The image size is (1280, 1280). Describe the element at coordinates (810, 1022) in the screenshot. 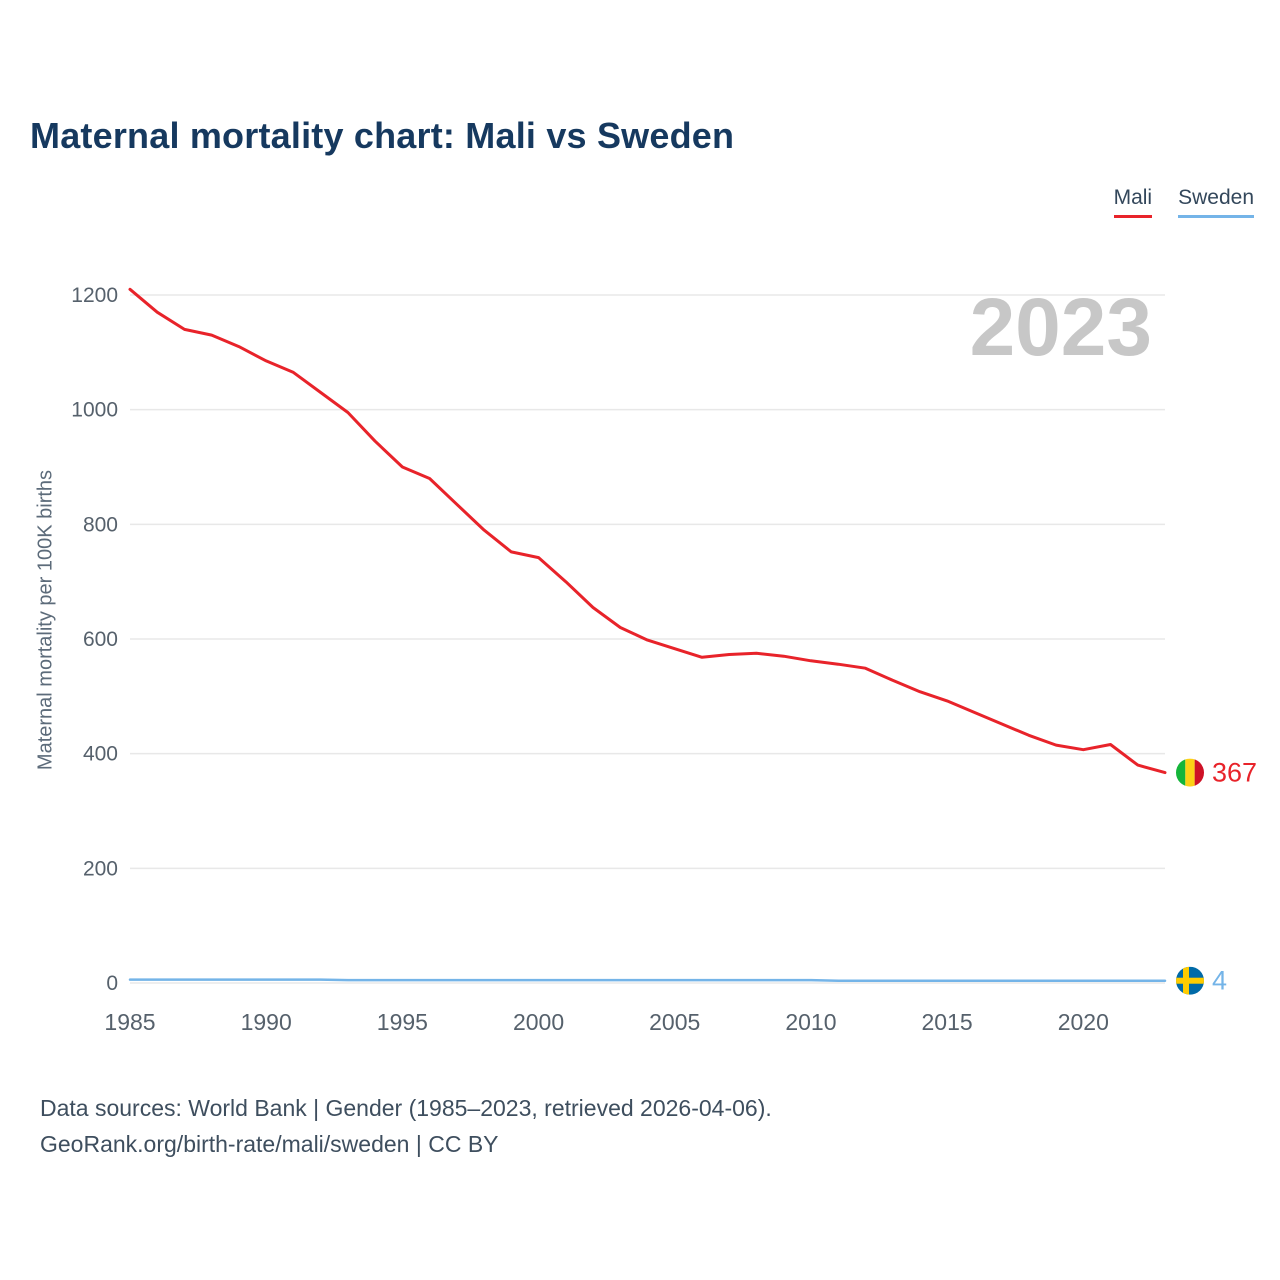

I see `x-tick-label: 2010` at that location.